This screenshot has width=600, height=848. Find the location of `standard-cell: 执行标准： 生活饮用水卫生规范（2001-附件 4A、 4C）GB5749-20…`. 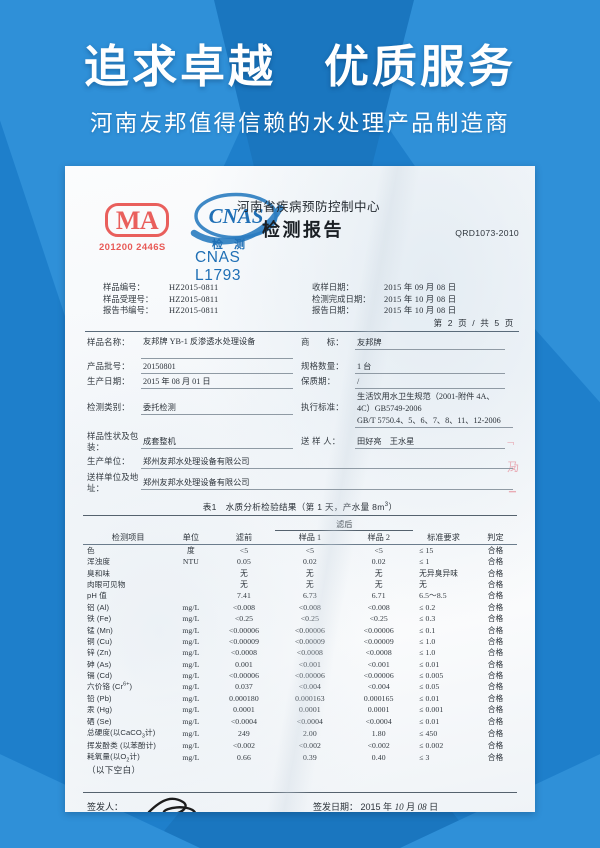

standard-cell: 执行标准： 生活饮用水卫生规范（2001-附件 4A、 4C）GB5749-20… is located at coordinates (410, 409).